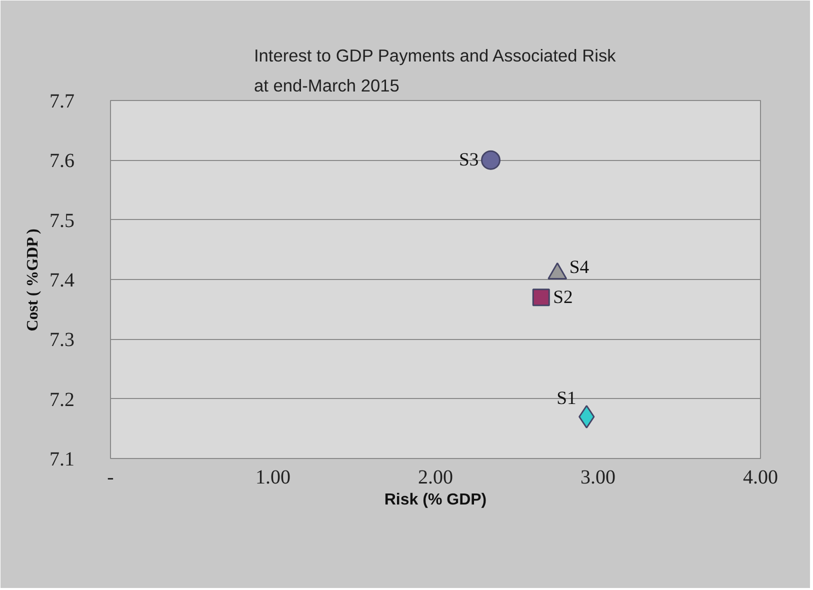 The image size is (813, 590). Describe the element at coordinates (33, 280) in the screenshot. I see `y-axis-title: Cost ( %GDP )` at that location.